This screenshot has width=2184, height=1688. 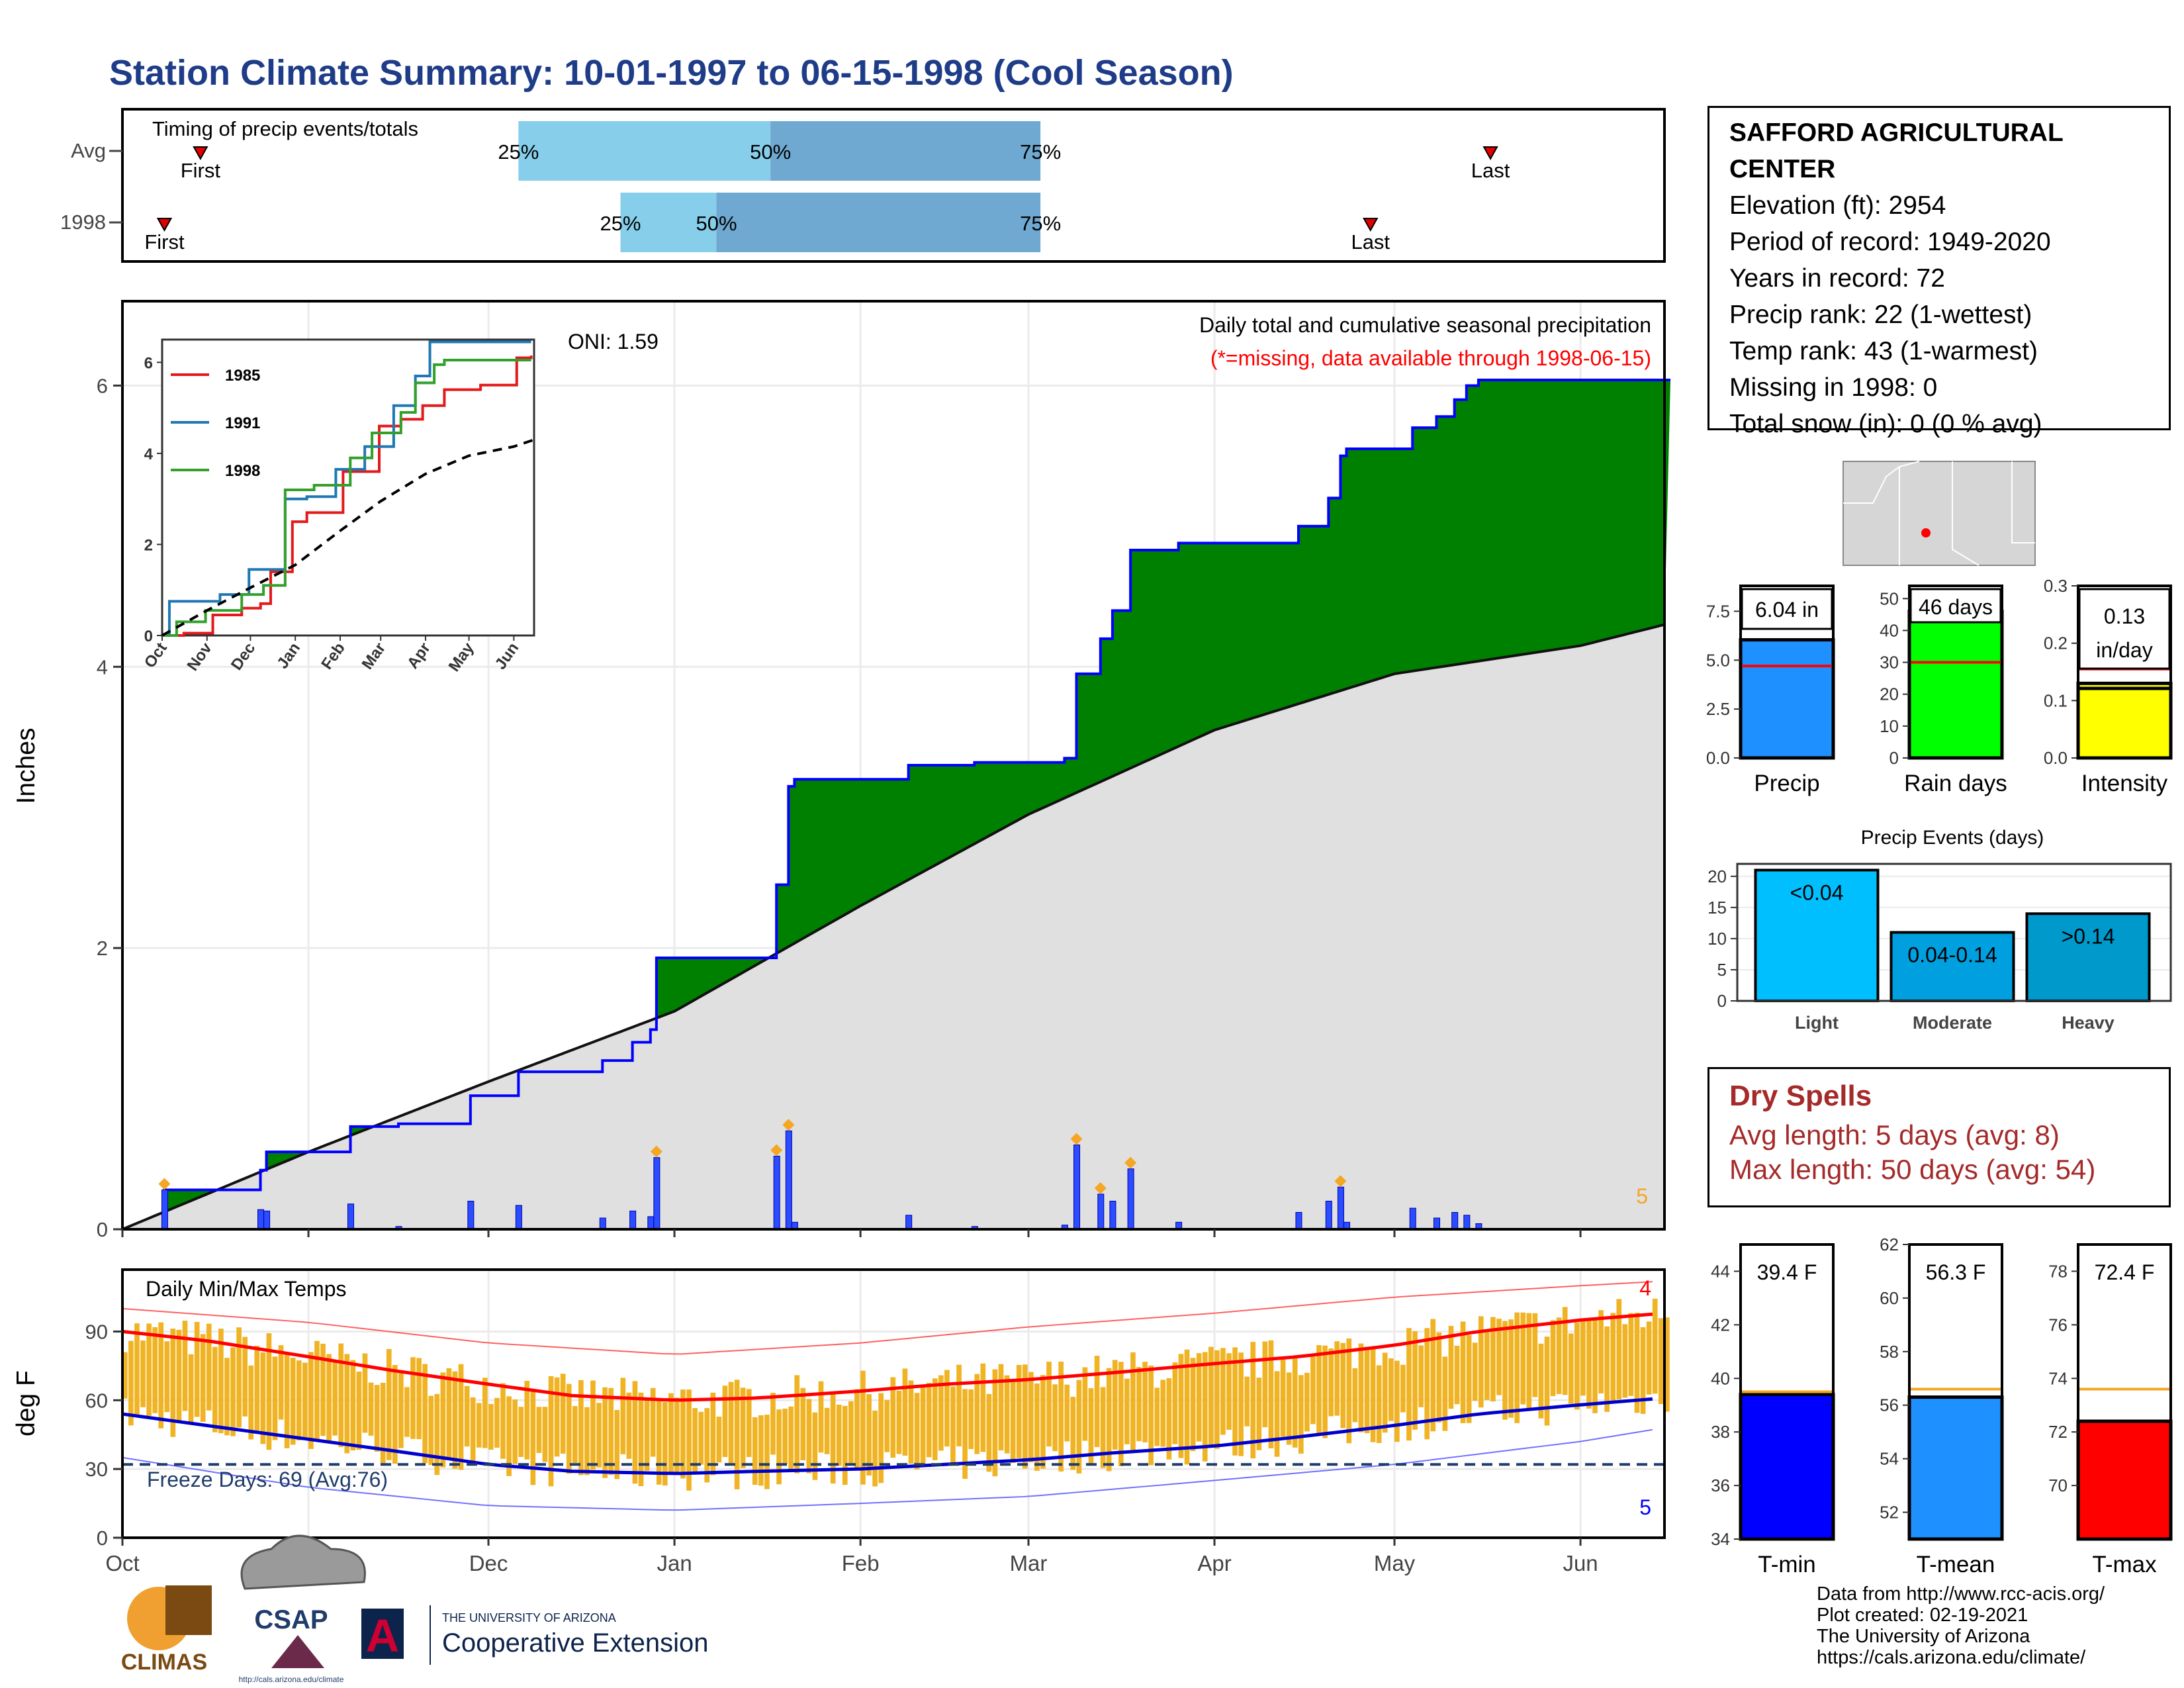 What do you see at coordinates (1787, 672) in the screenshot?
I see `small-chart-frame` at bounding box center [1787, 672].